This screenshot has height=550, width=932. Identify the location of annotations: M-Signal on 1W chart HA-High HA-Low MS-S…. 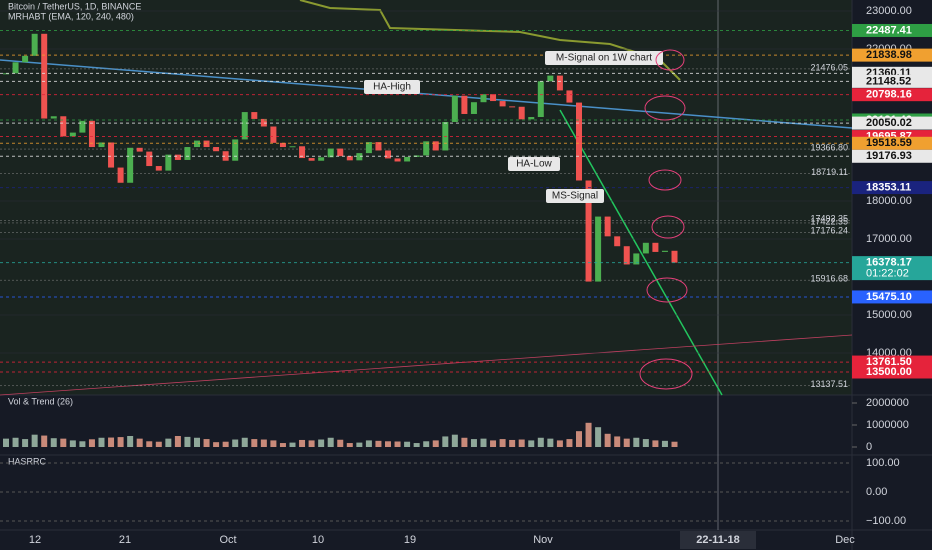
(513, 127).